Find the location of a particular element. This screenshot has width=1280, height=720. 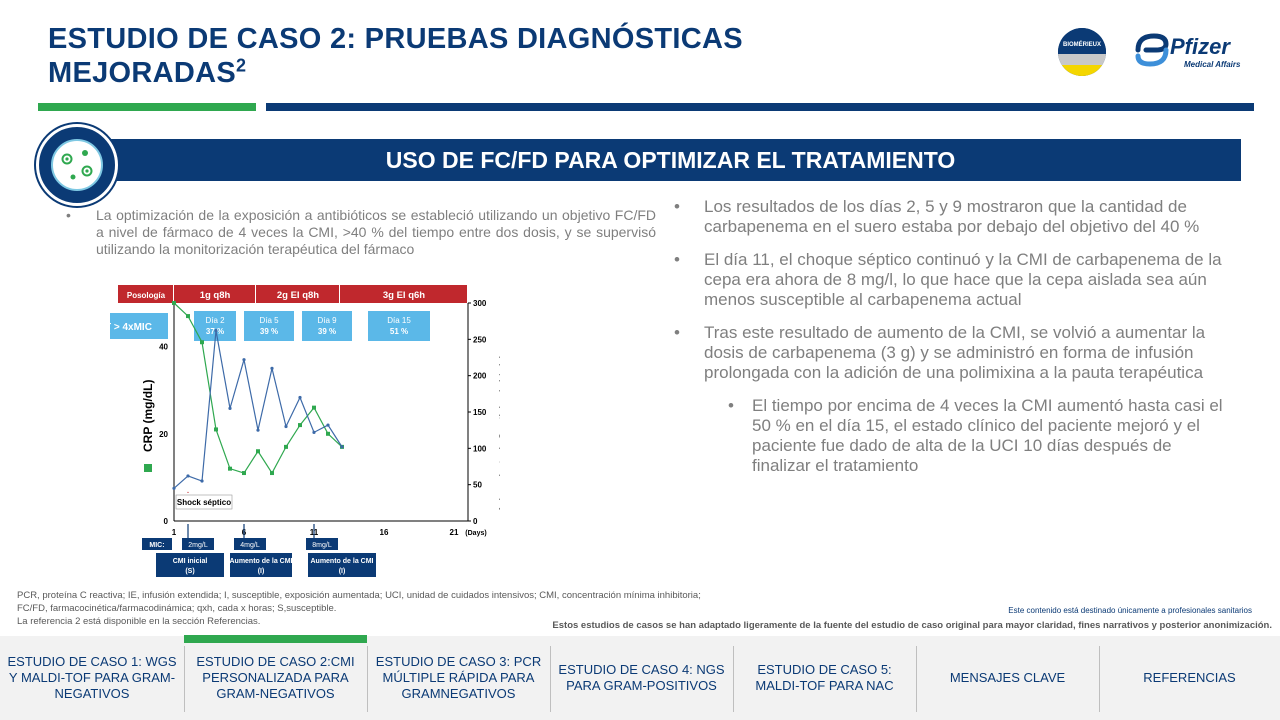

y-right-tick-label: 0 is located at coordinates (475, 521).